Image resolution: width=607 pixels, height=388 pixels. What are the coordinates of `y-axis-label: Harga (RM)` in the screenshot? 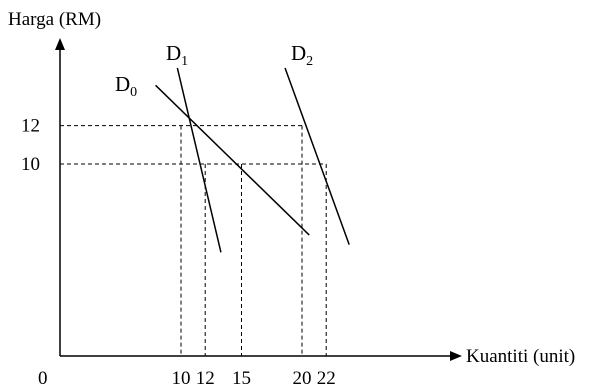 It's located at (54, 19).